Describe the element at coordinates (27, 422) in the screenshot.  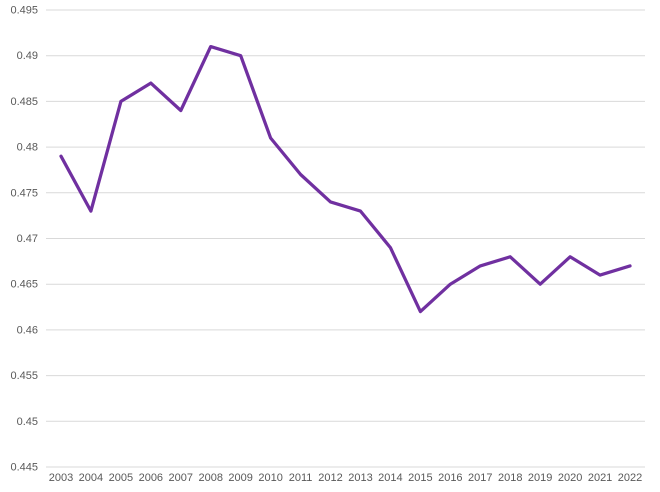
I see `y-axis-tick-label: 0.45` at that location.